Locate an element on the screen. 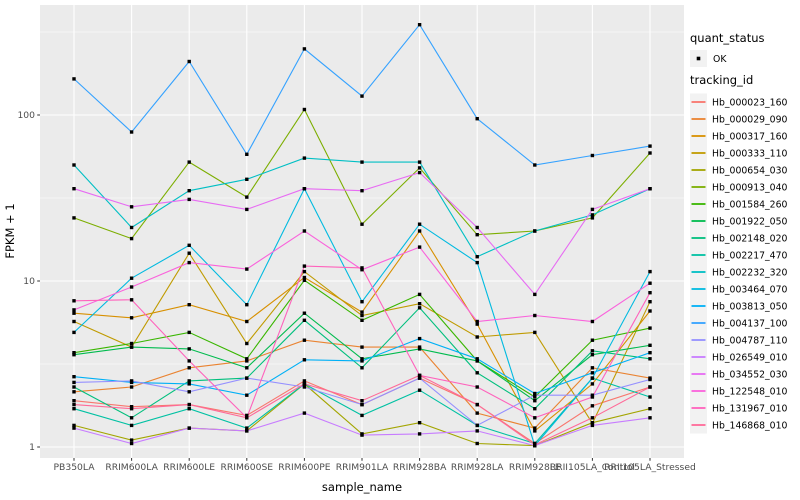 Image resolution: width=800 pixels, height=500 pixels. legend-entry: Hb_000333_110 is located at coordinates (739, 153).